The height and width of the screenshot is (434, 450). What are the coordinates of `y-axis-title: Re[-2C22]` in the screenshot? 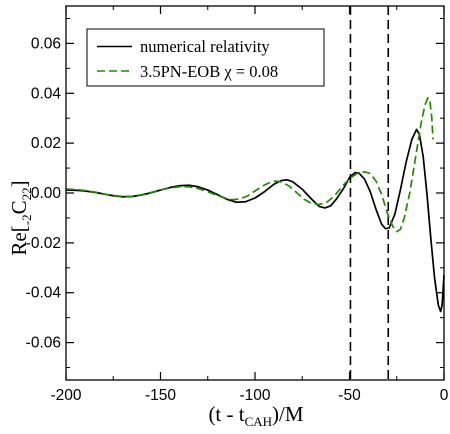 It's located at (20, 217).